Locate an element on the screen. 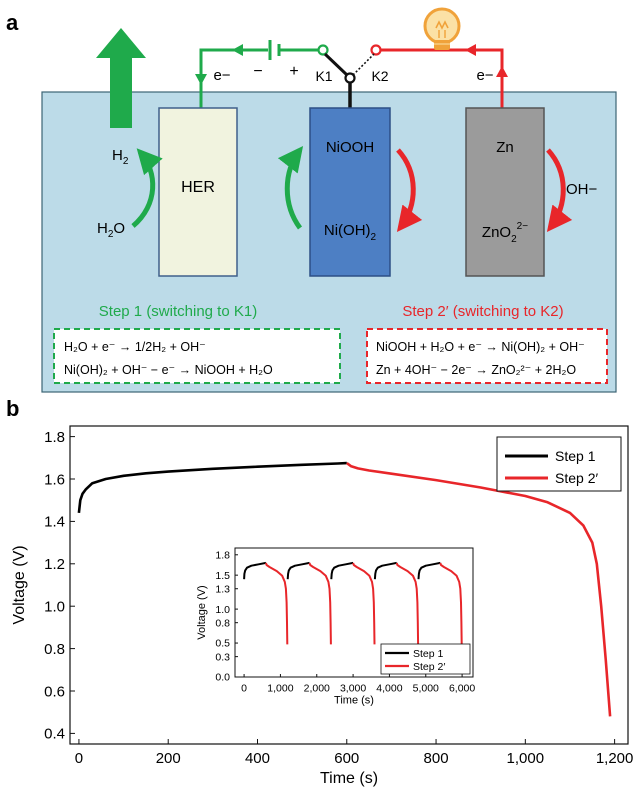 The height and width of the screenshot is (795, 634). battery-icon is located at coordinates (274, 50).